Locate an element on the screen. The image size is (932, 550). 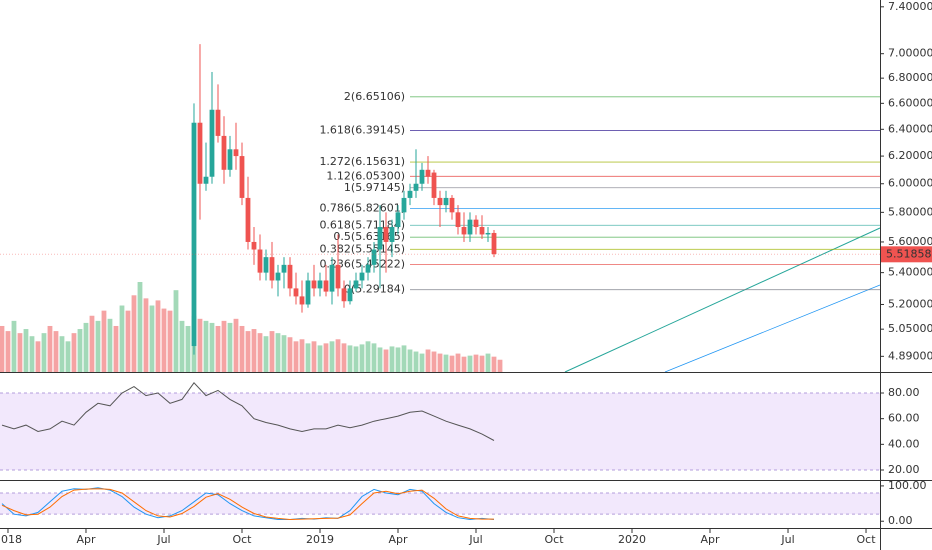
fib-level-label: 2(6.65106) is located at coordinates (374, 96).